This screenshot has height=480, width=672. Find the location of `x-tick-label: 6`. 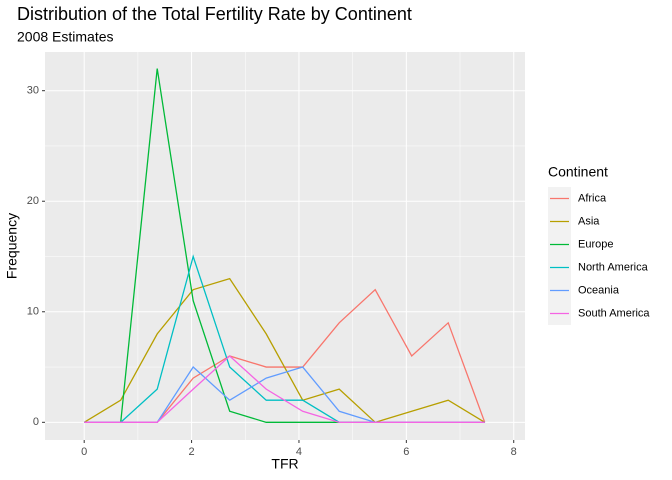

x-tick-label: 6 is located at coordinates (406, 452).